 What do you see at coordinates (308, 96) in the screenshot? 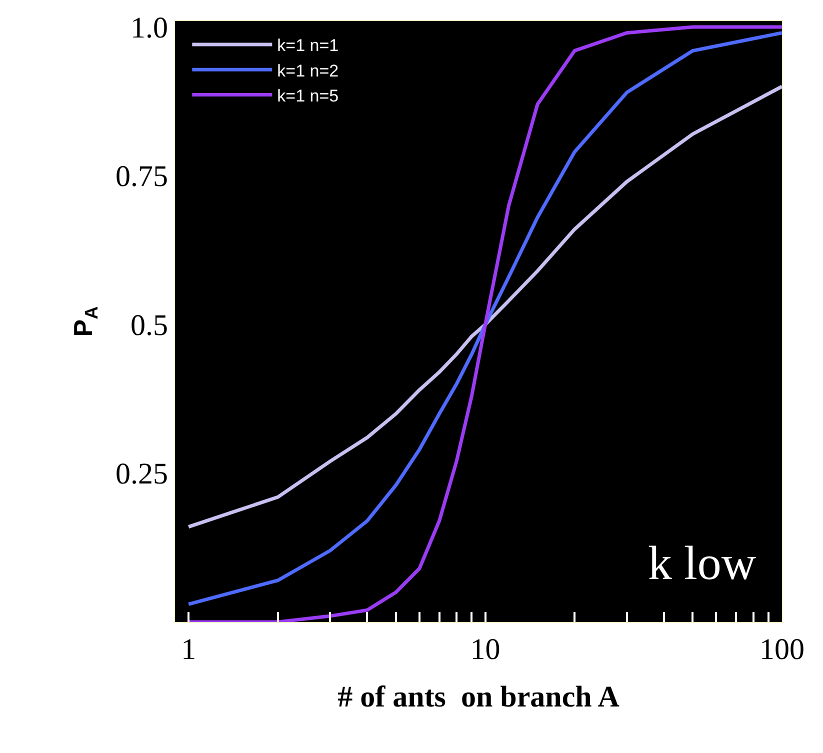
I see `legend-label: k=1 n=5` at bounding box center [308, 96].